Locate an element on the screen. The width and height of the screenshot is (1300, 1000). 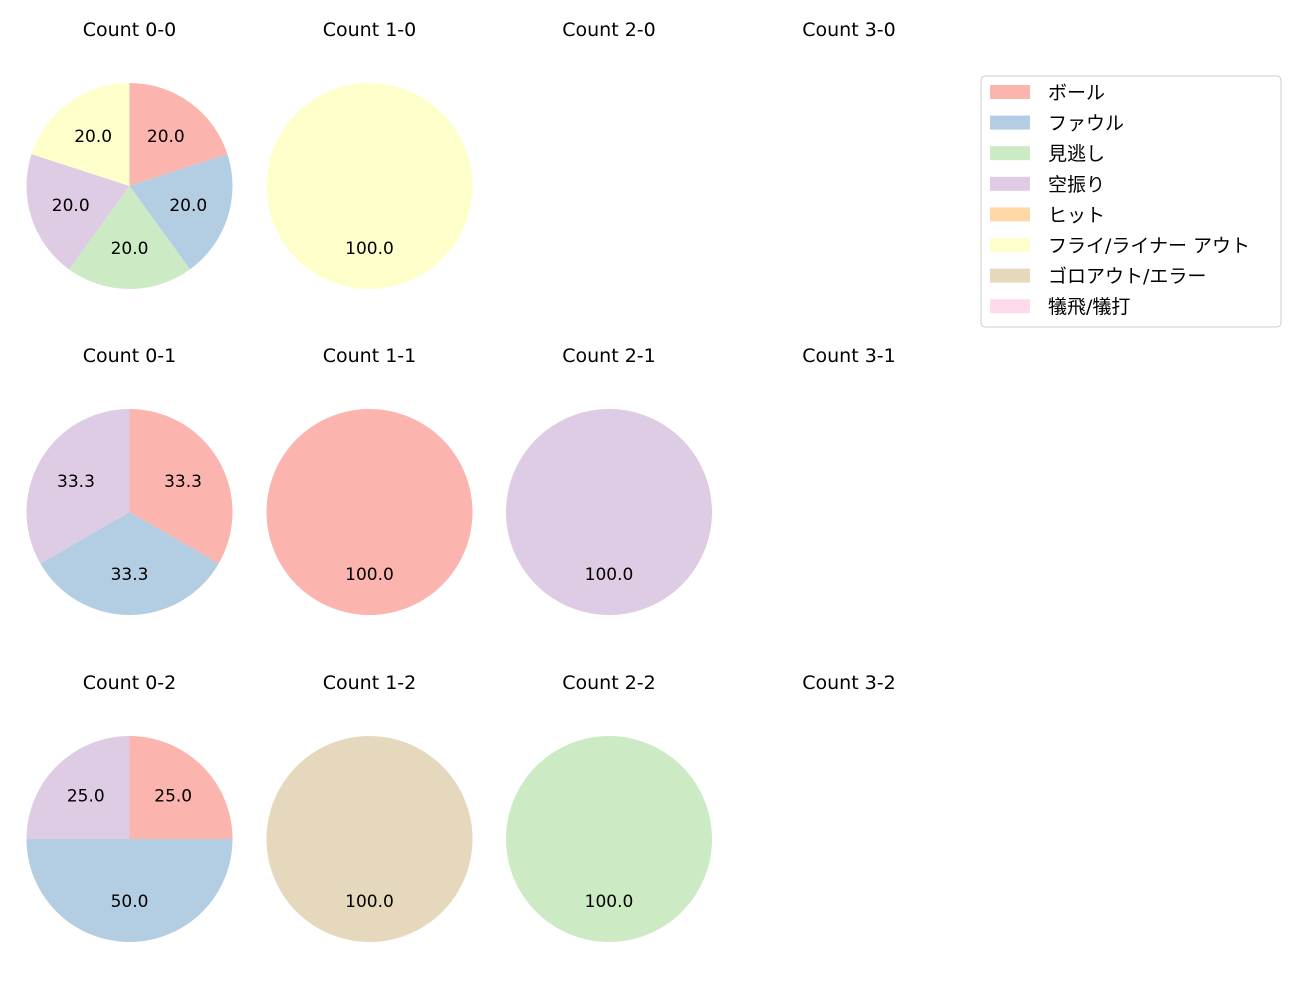
pie-panel: Count 3-0 is located at coordinates (849, 30).